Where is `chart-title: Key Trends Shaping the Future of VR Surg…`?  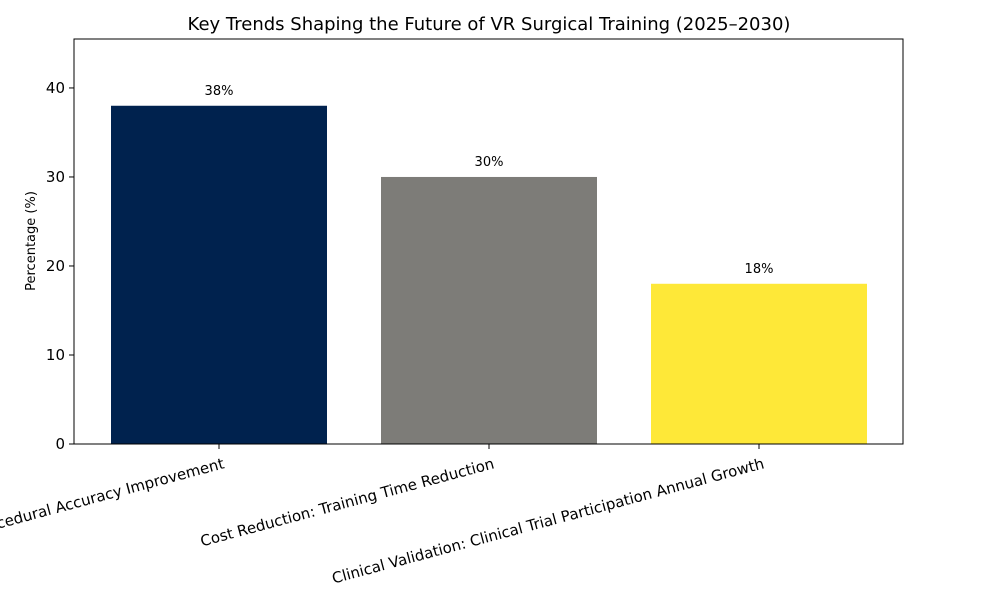 chart-title: Key Trends Shaping the Future of VR Surg… is located at coordinates (489, 24).